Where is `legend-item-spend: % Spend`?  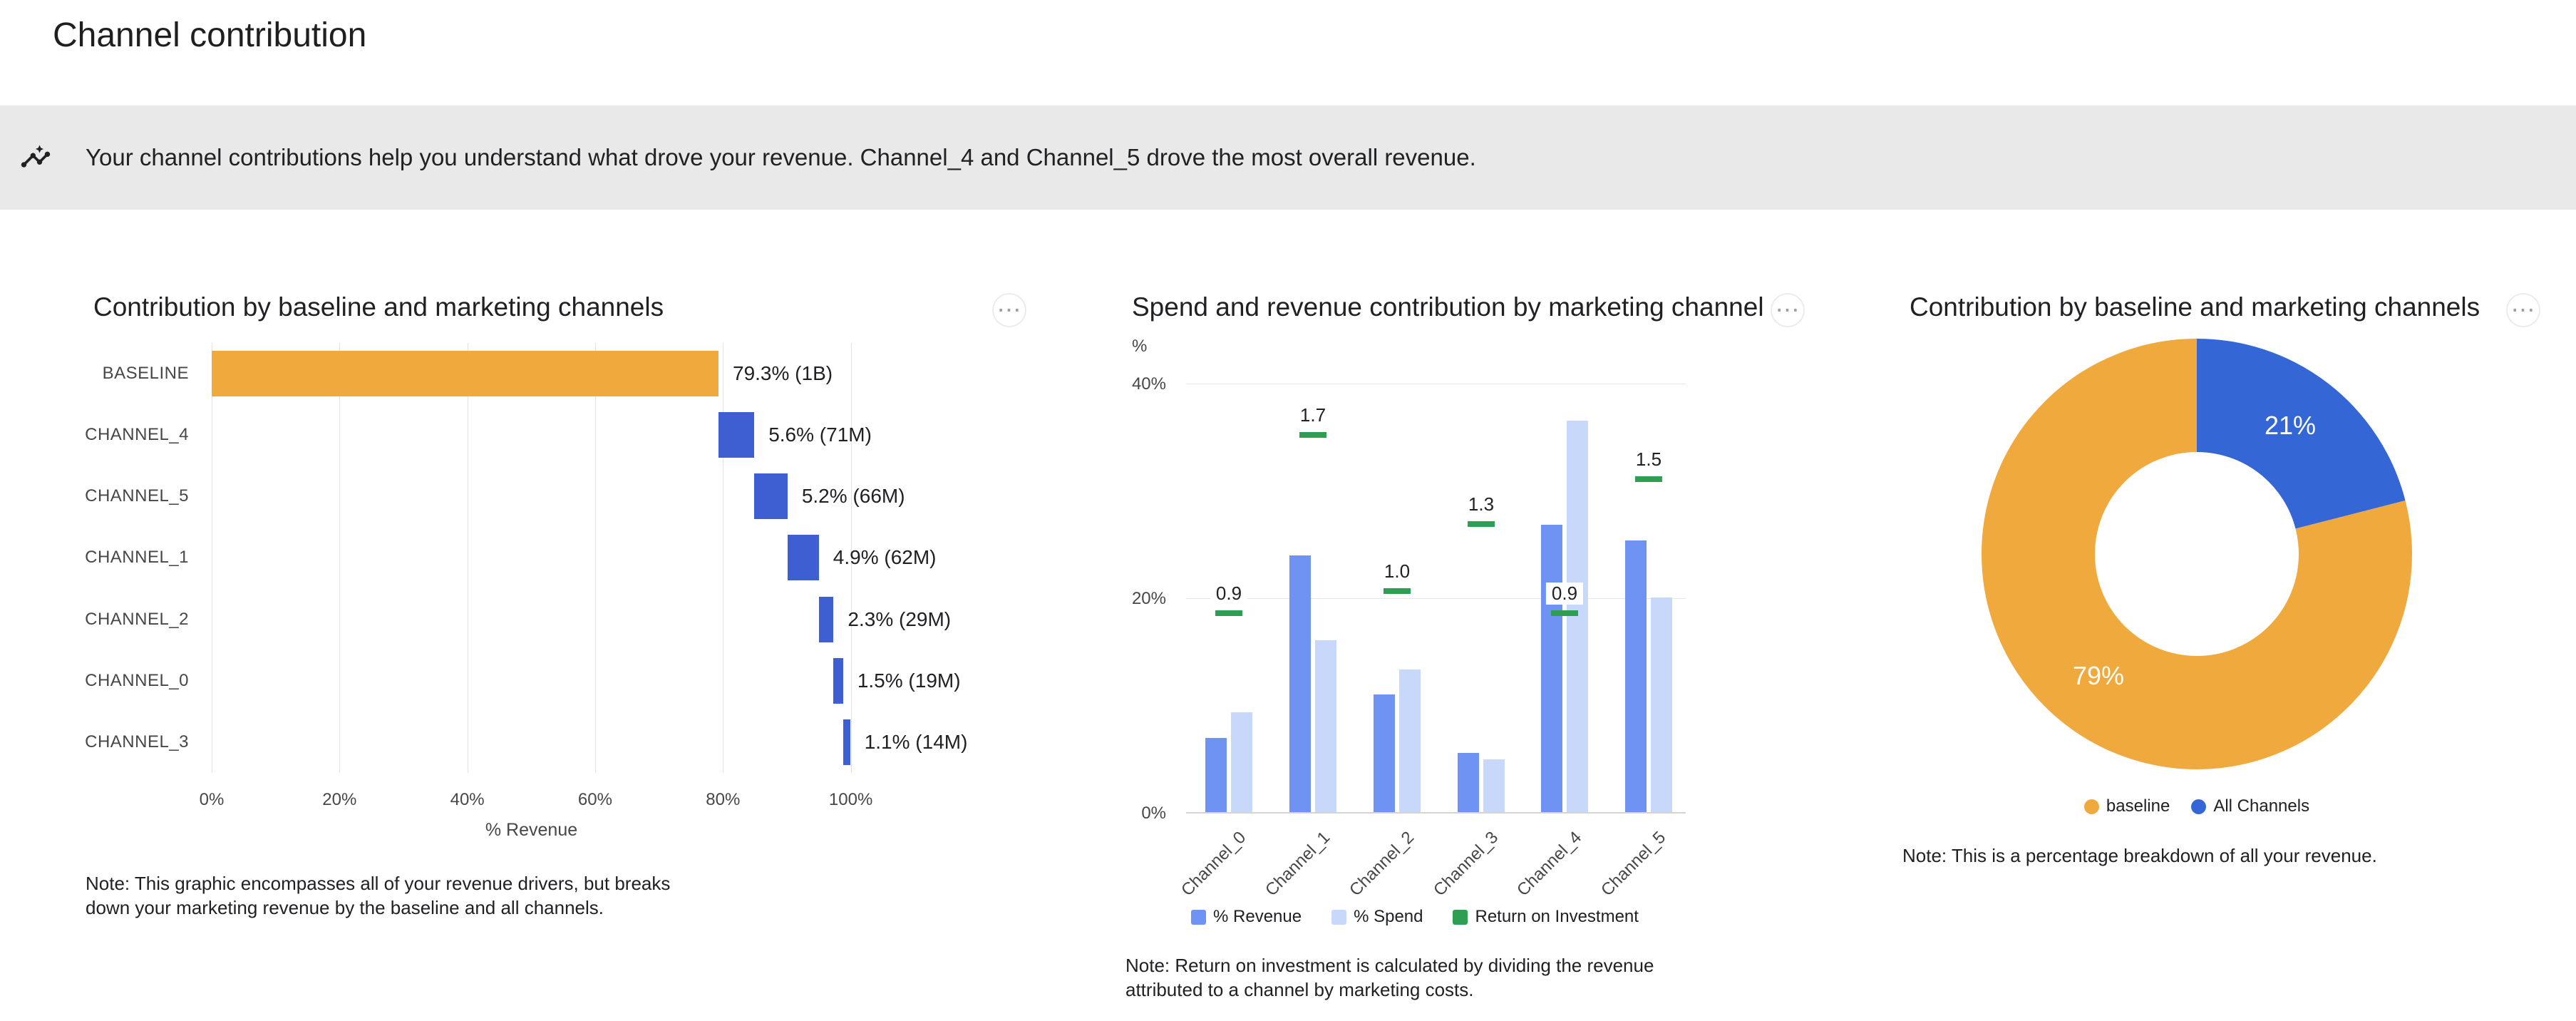
legend-item-spend: % Spend is located at coordinates (1377, 917).